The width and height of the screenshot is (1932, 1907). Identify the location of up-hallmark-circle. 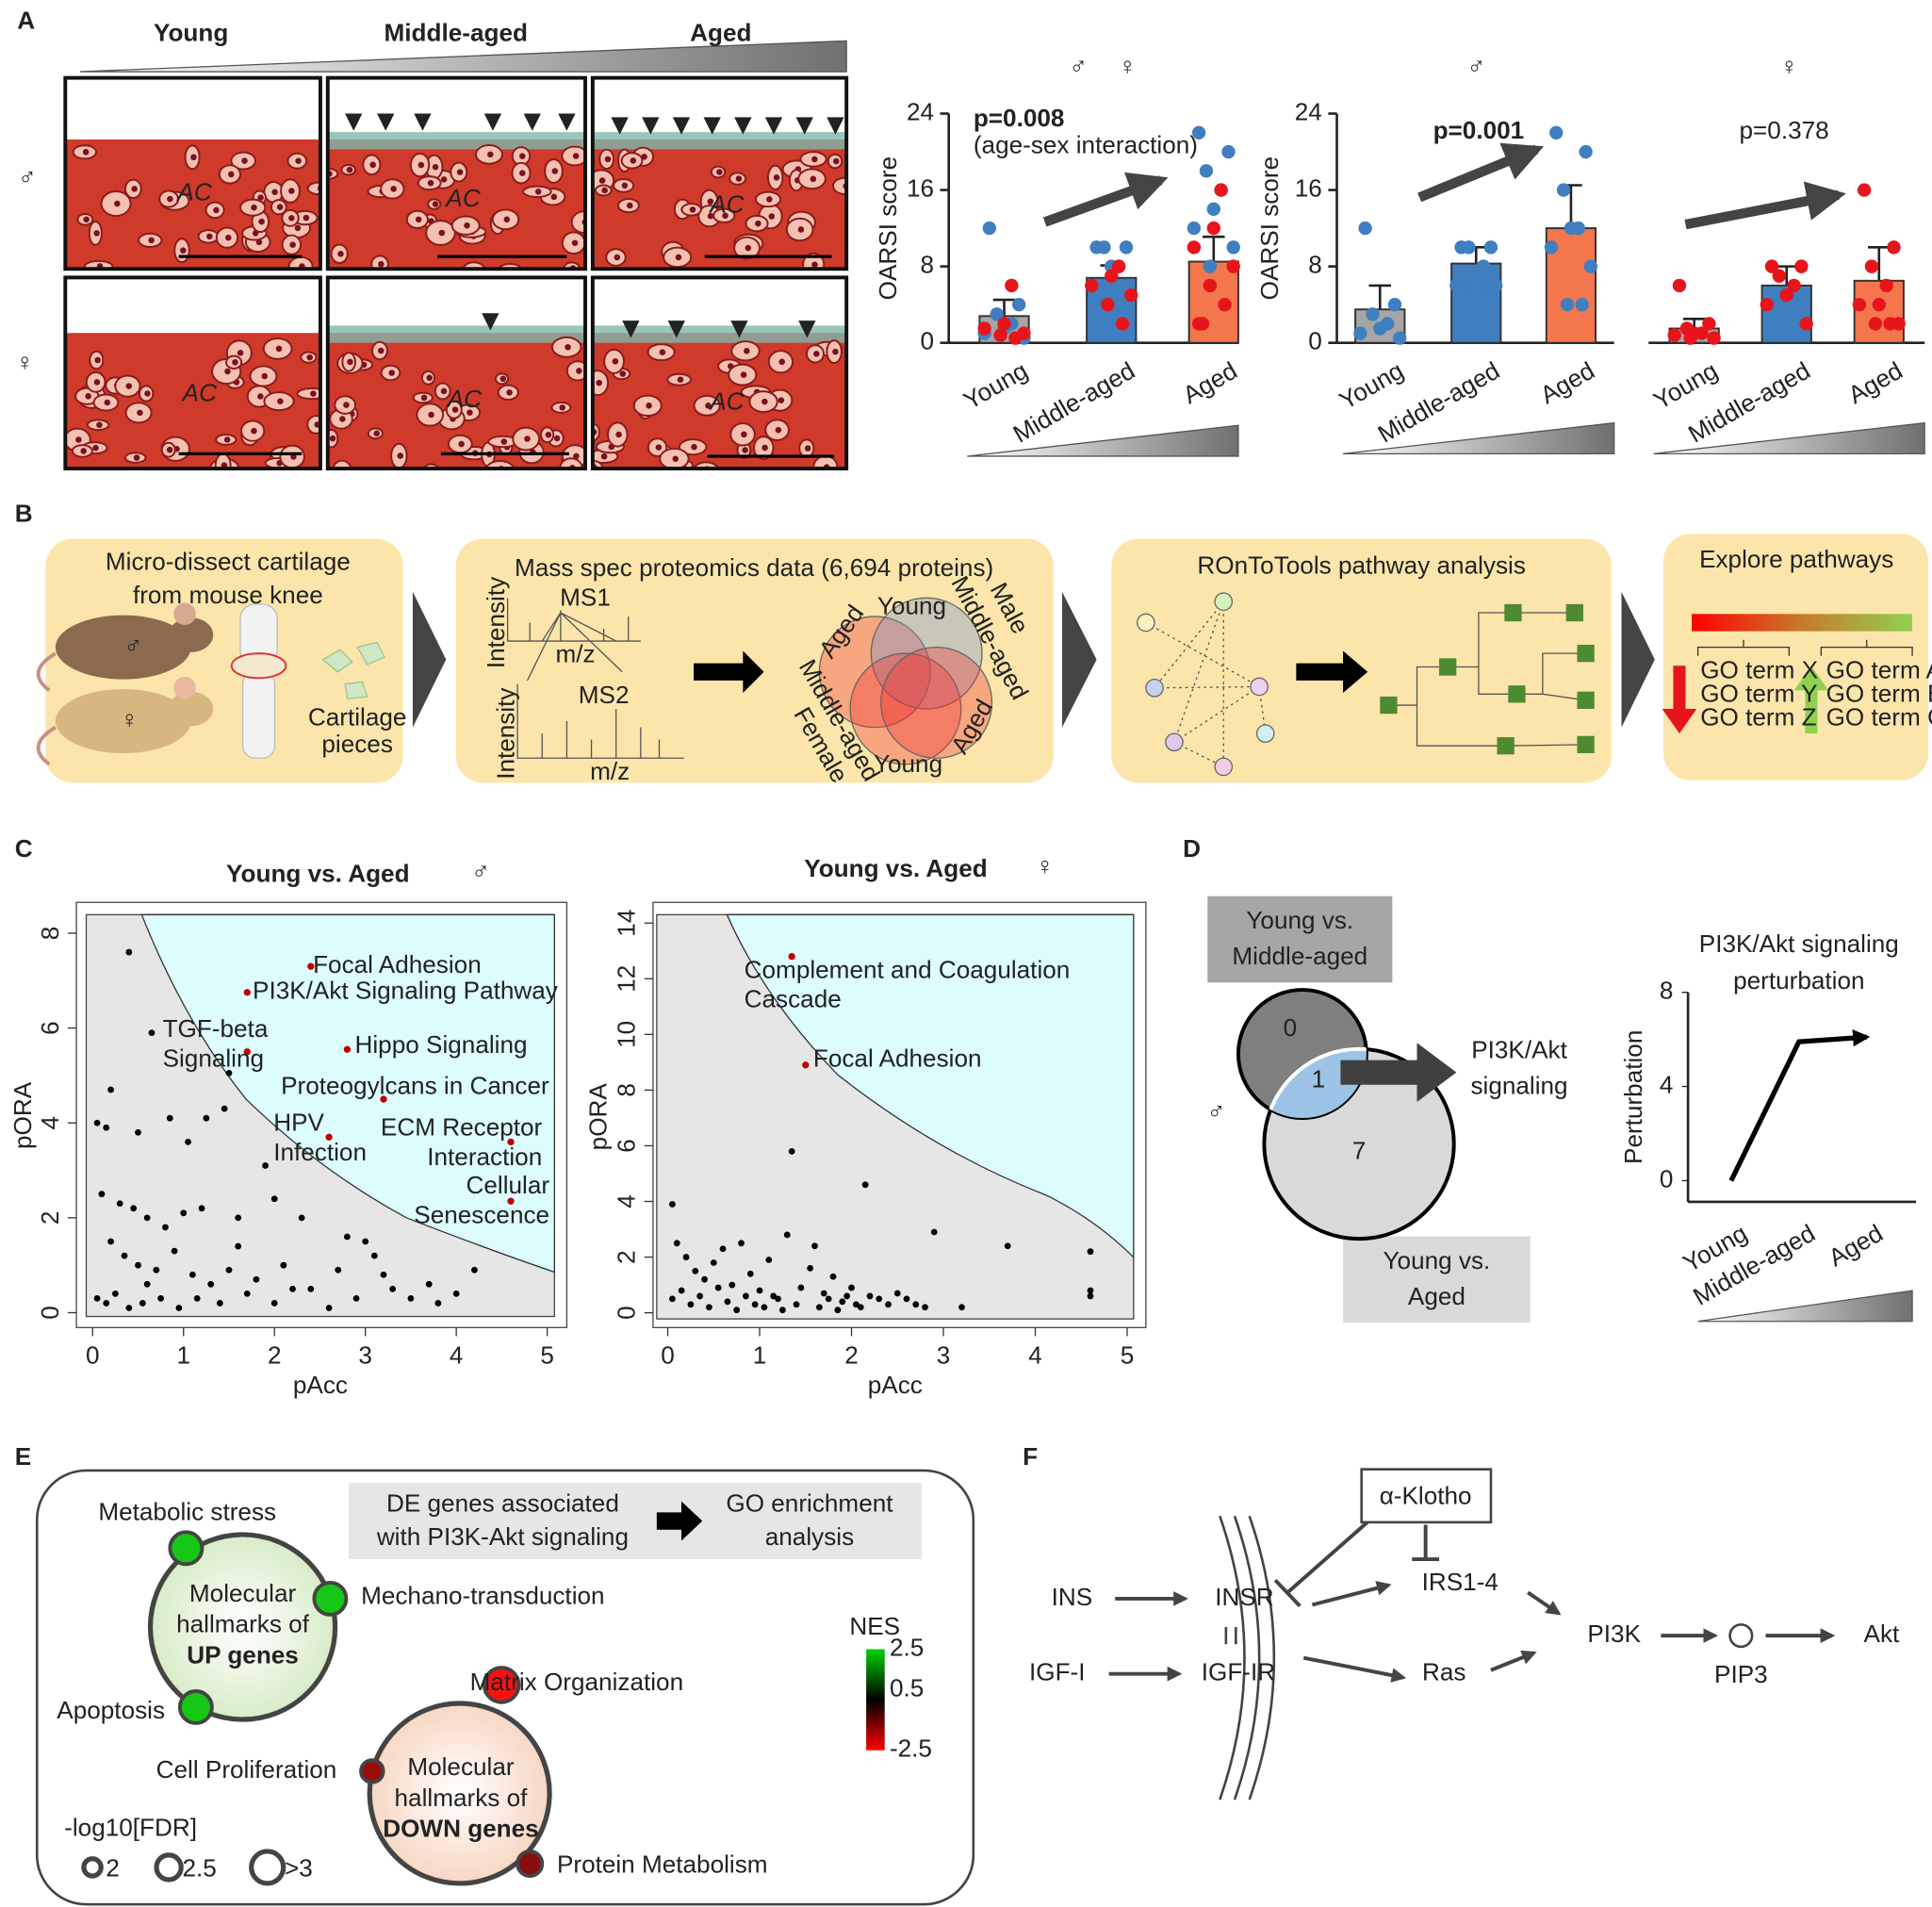
(242, 1627).